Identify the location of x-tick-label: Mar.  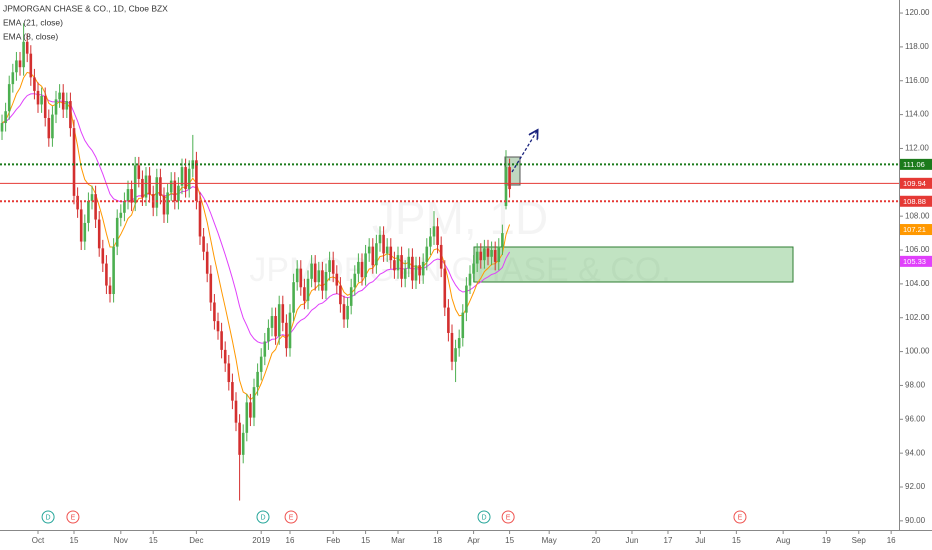
(398, 540).